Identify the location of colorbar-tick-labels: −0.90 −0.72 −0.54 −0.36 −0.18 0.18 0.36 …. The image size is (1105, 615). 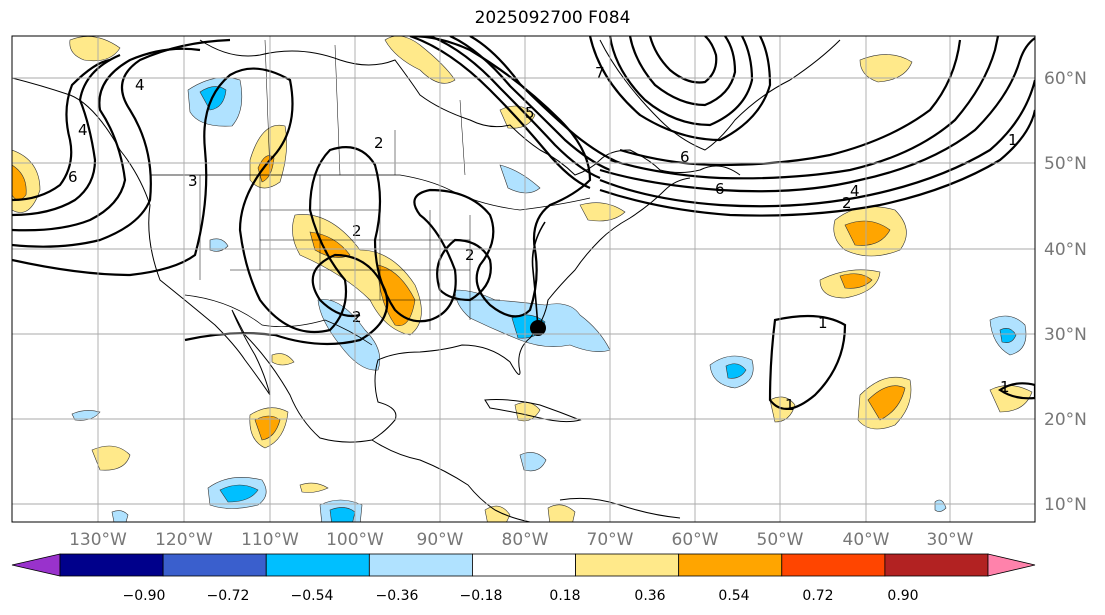
(521, 596).